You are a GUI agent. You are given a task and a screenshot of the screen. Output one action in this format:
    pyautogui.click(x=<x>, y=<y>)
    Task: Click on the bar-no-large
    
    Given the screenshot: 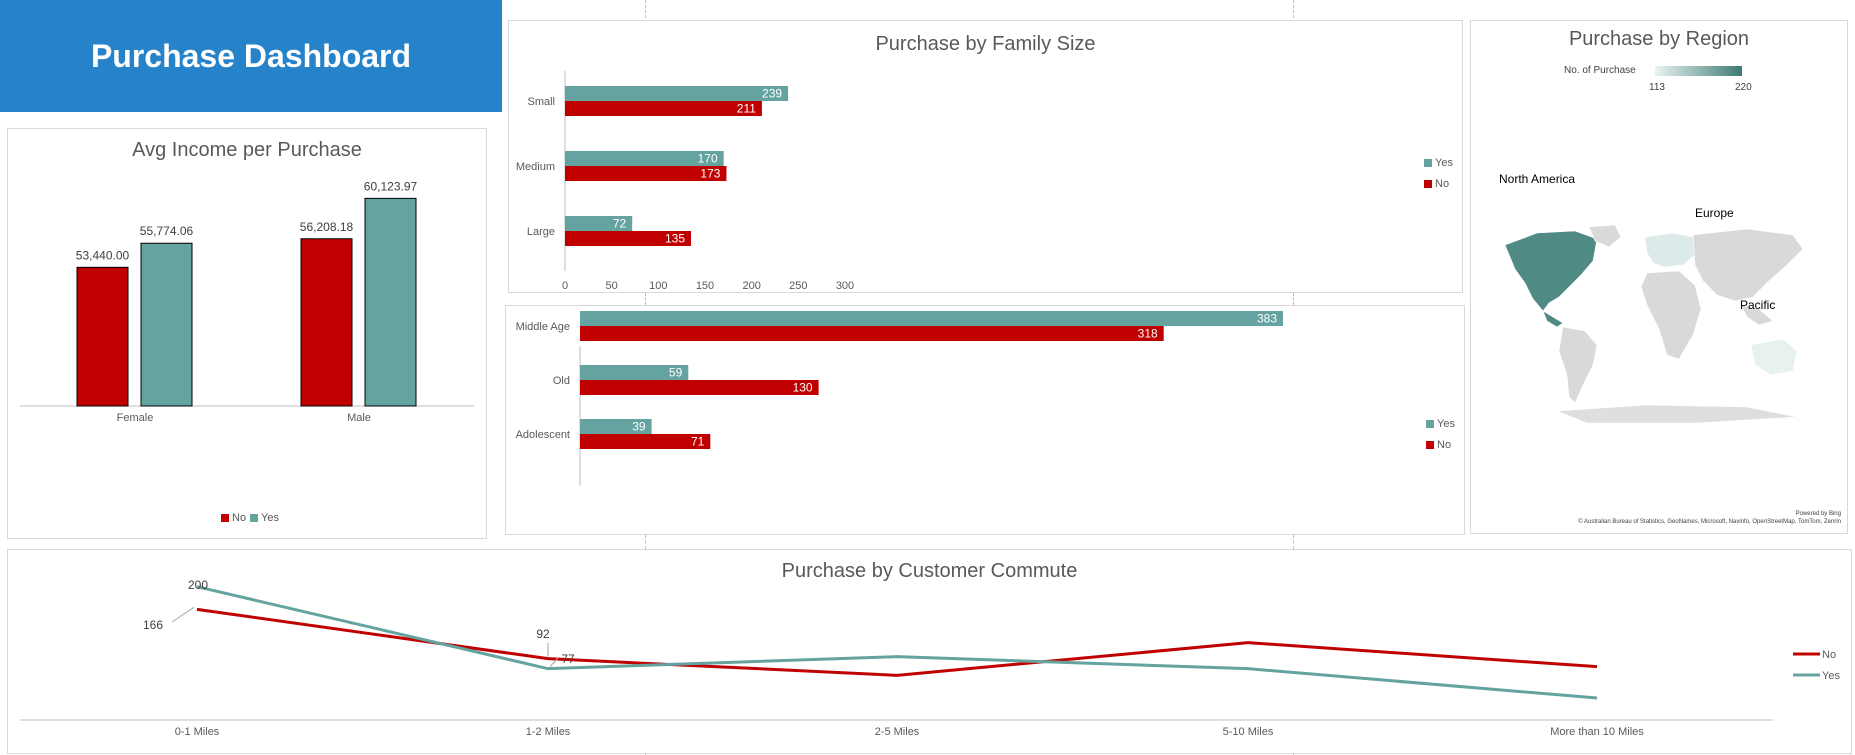 What is the action you would take?
    pyautogui.click(x=628, y=238)
    